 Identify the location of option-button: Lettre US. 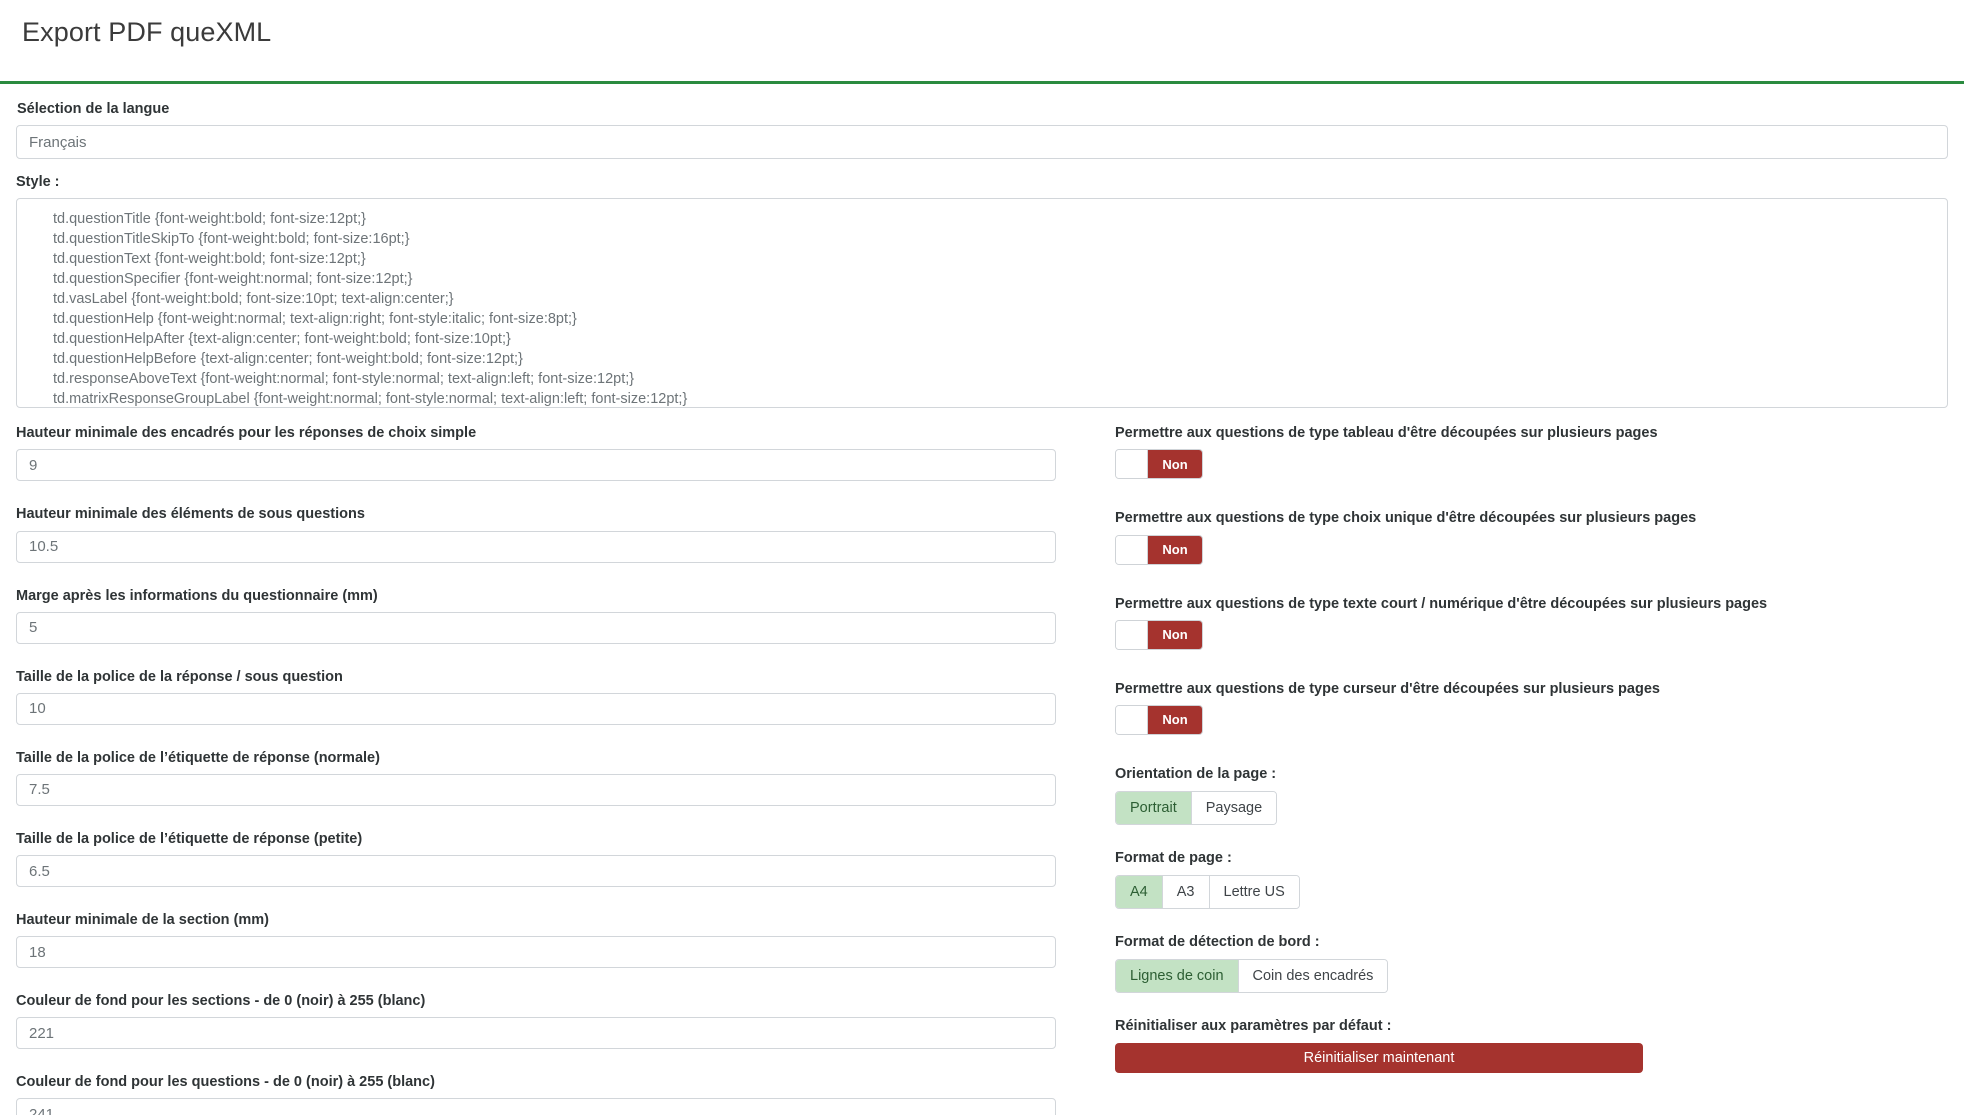
(1254, 892).